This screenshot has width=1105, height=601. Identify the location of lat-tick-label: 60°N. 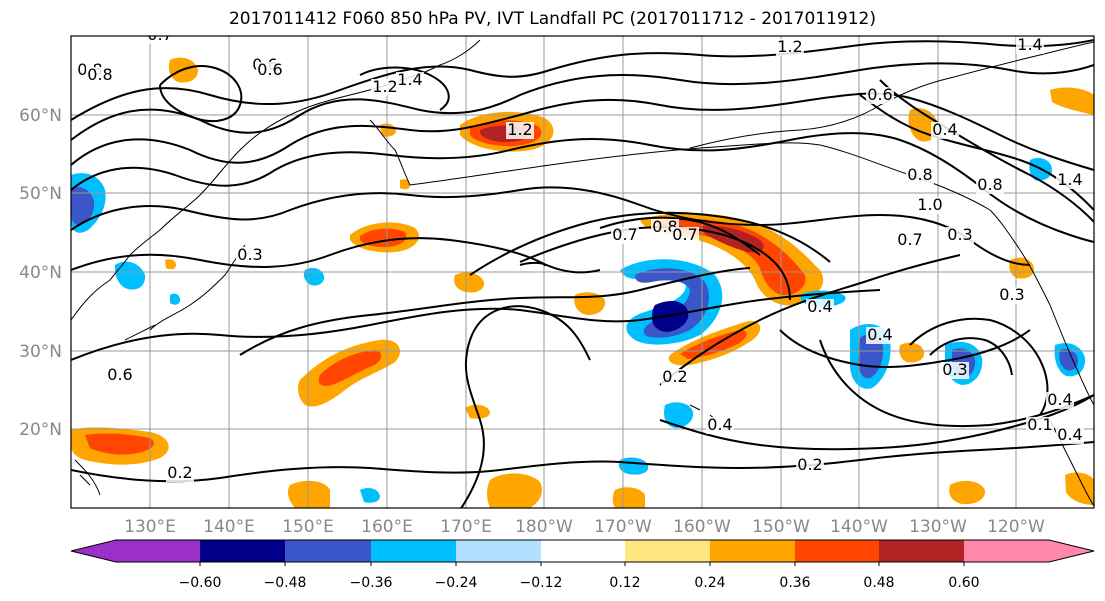
(40, 116).